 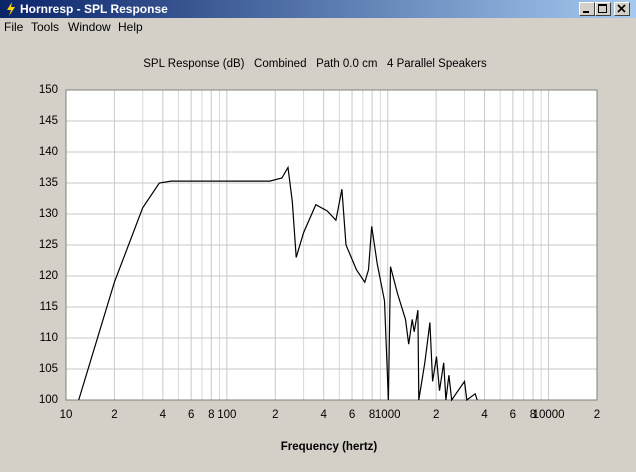 I want to click on y-tick-label: 140, so click(x=48, y=152).